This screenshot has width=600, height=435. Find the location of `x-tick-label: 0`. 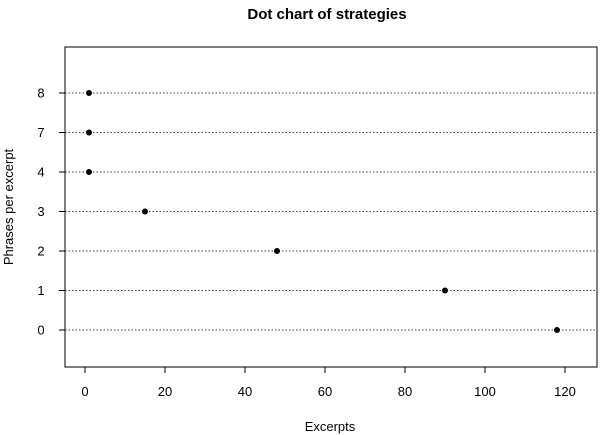

x-tick-label: 0 is located at coordinates (84, 391).